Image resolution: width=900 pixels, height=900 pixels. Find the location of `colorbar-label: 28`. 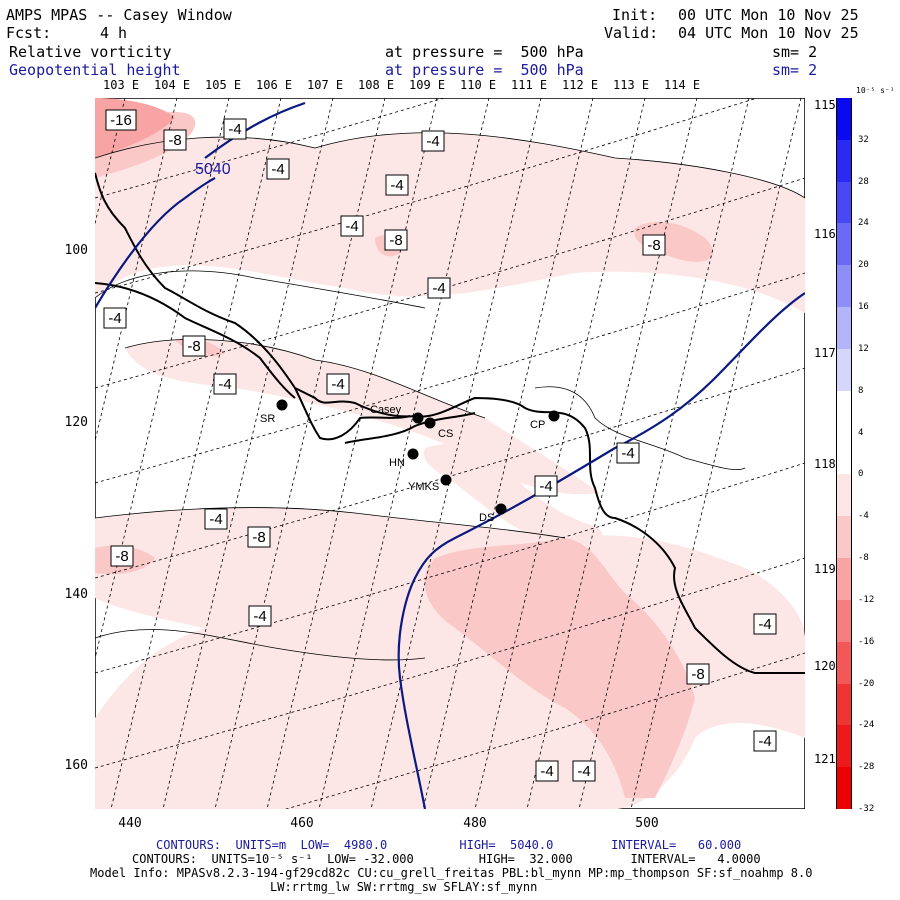

colorbar-label: 28 is located at coordinates (863, 181).